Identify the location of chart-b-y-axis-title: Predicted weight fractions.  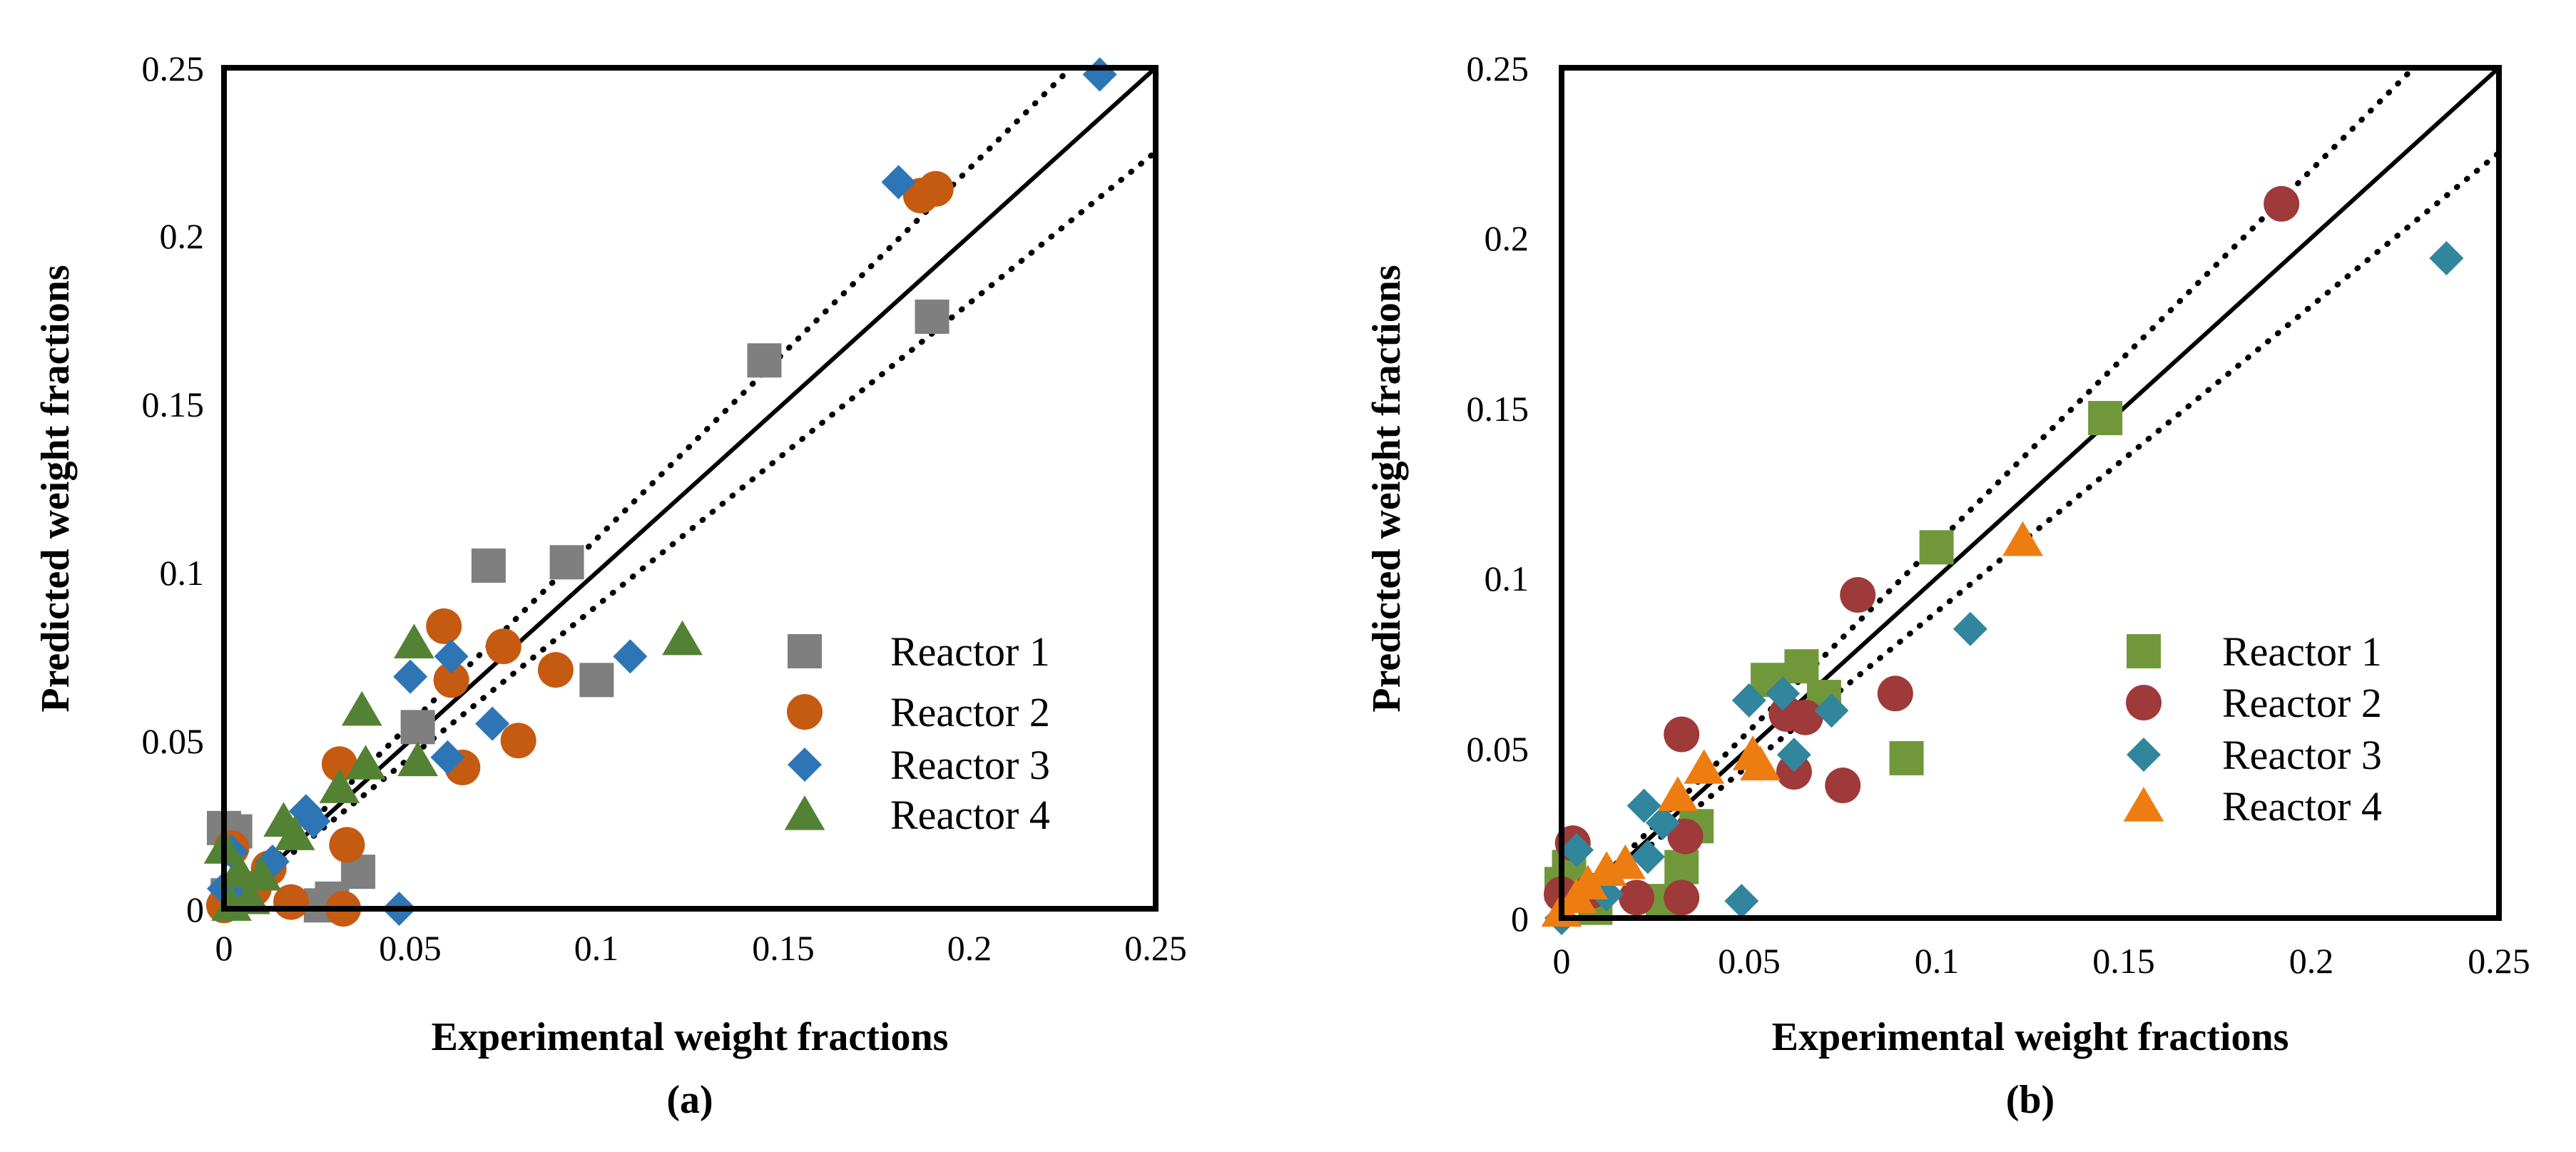
(1387, 489).